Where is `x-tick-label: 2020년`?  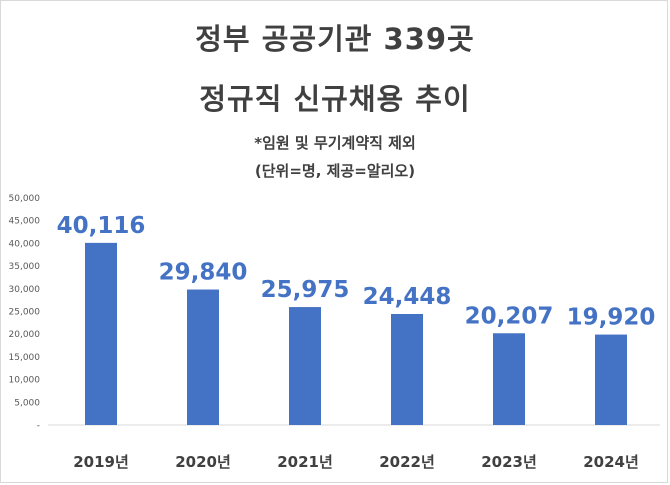
x-tick-label: 2020년 is located at coordinates (203, 462).